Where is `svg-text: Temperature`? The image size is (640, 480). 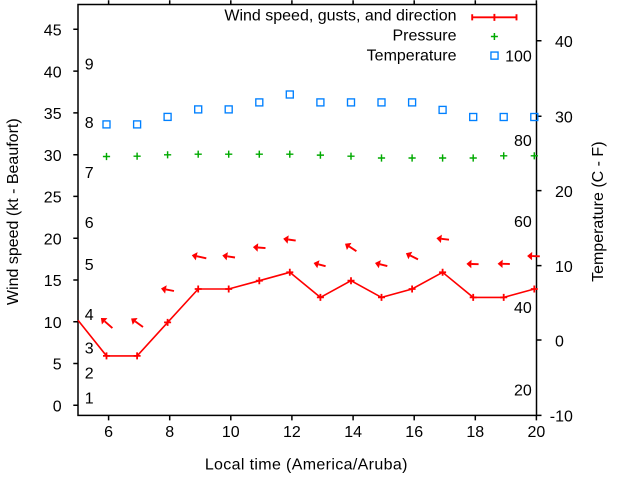 svg-text: Temperature is located at coordinates (412, 56).